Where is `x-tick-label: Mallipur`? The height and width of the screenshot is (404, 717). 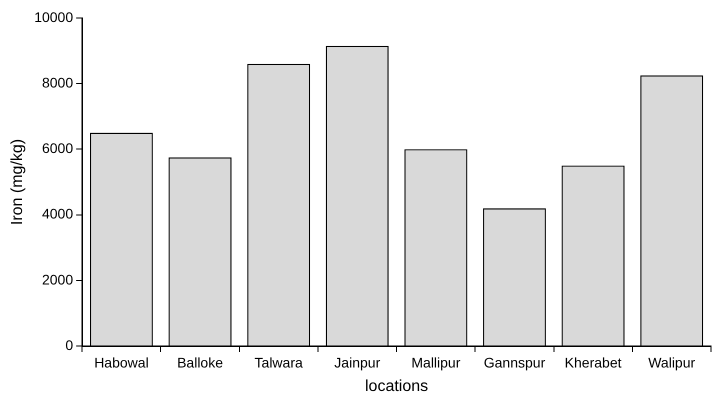
x-tick-label: Mallipur is located at coordinates (436, 362).